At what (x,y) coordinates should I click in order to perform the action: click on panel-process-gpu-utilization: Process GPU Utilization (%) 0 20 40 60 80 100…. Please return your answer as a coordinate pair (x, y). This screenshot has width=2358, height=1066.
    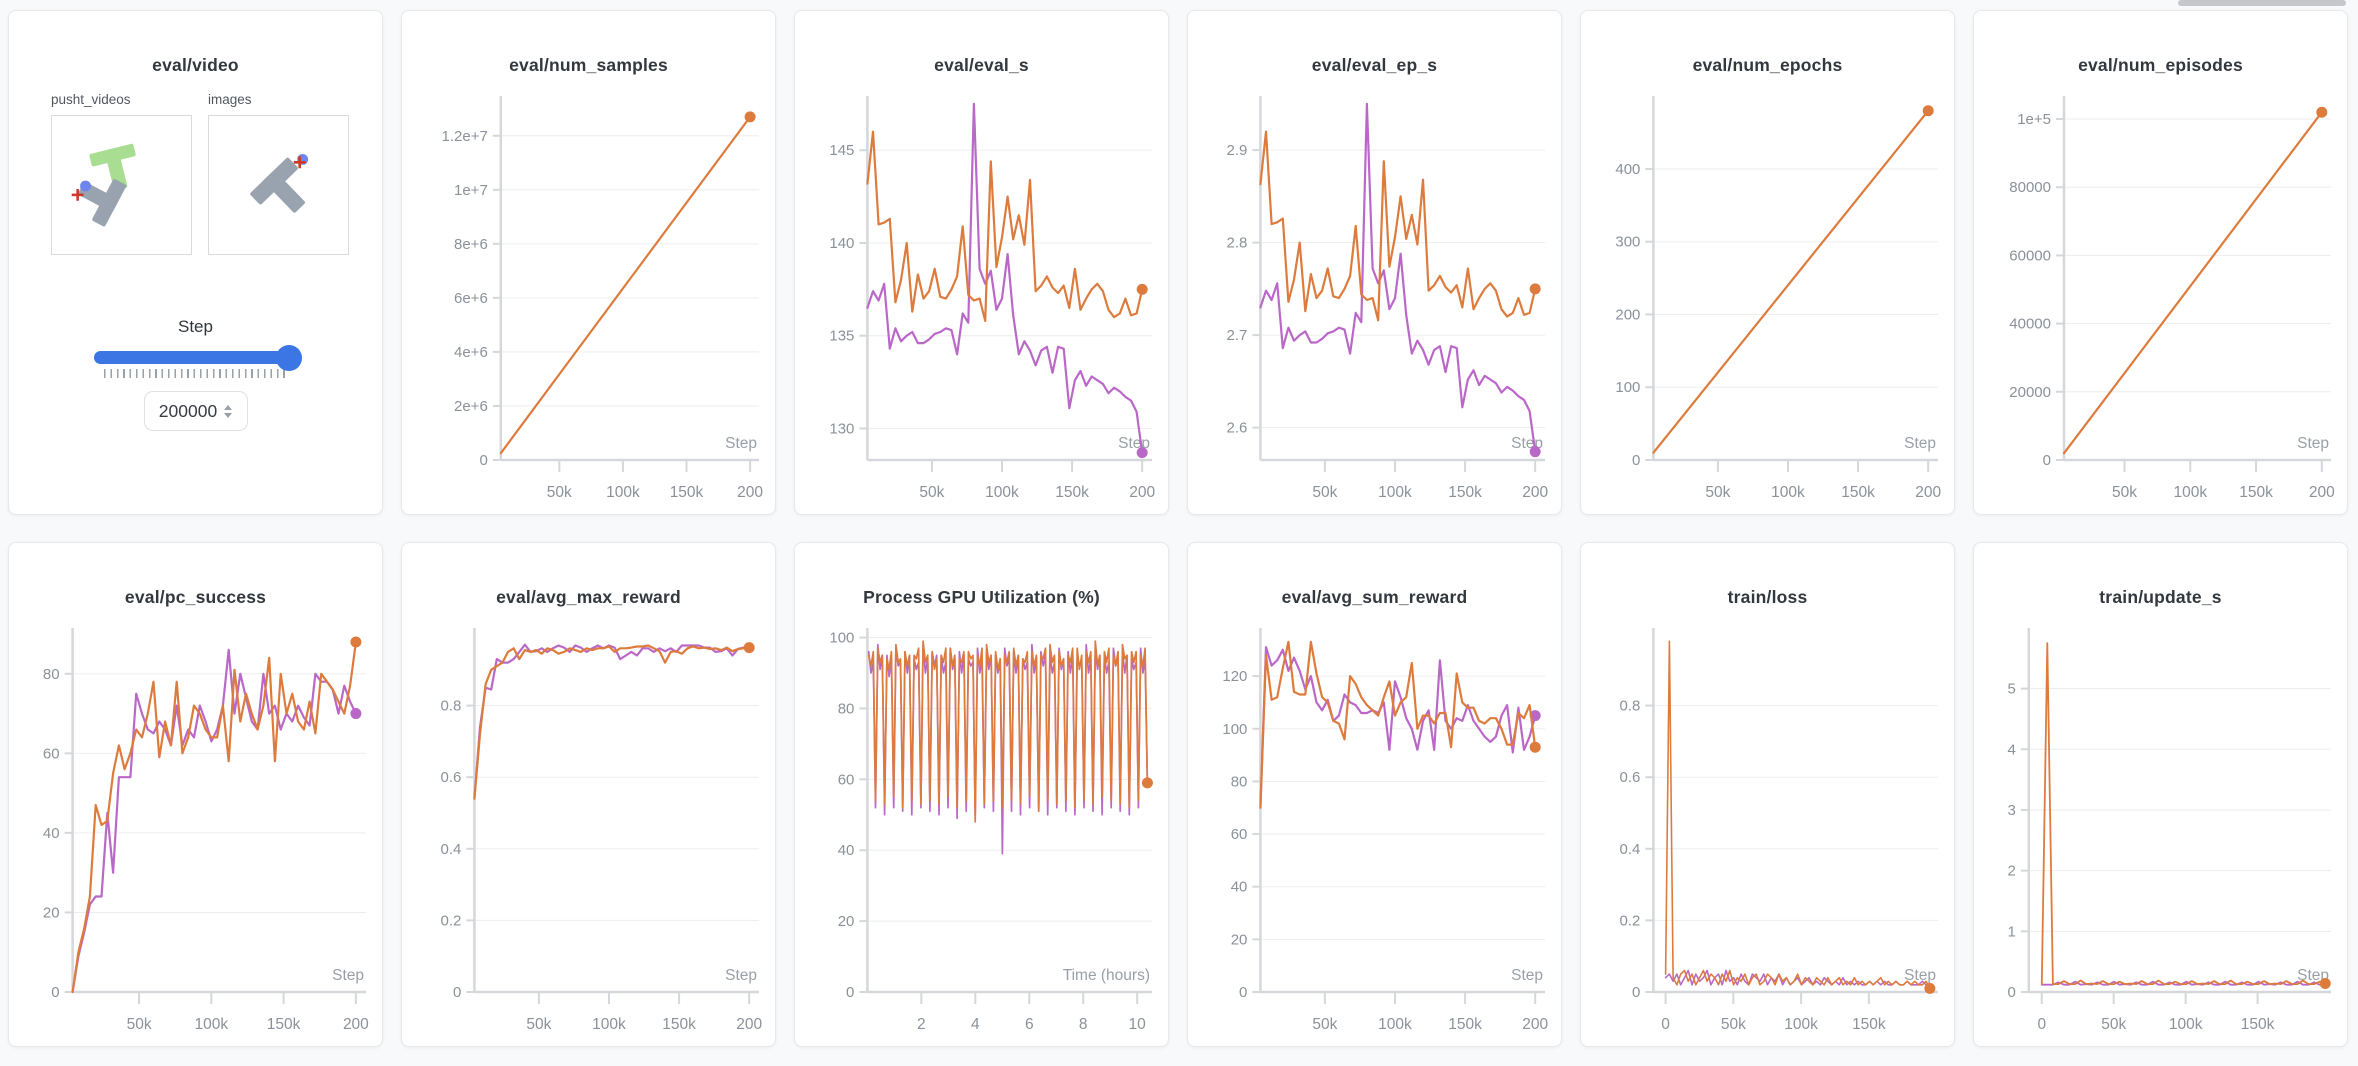
    Looking at the image, I should click on (981, 794).